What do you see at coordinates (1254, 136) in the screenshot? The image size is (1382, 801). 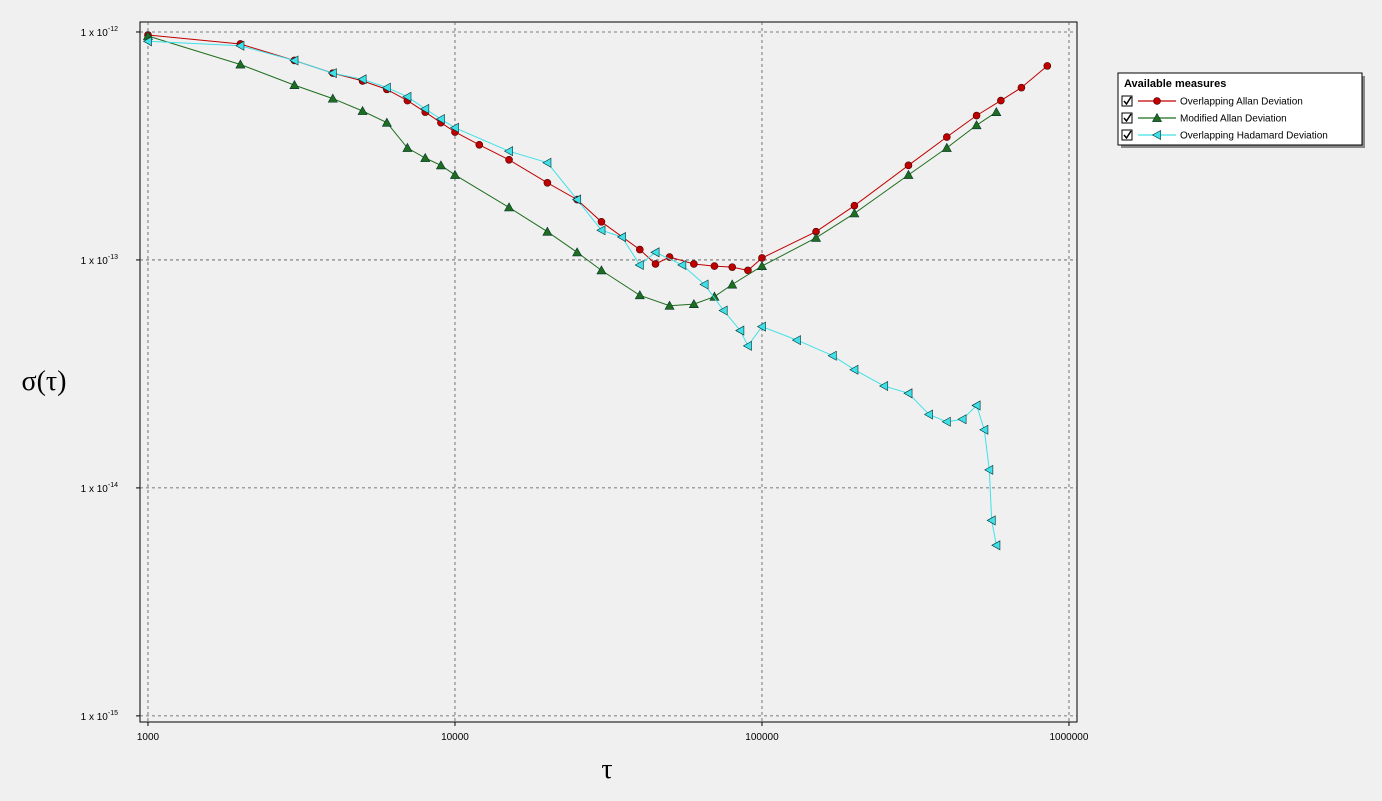 I see `legend-label: Overlapping Hadamard Deviation` at bounding box center [1254, 136].